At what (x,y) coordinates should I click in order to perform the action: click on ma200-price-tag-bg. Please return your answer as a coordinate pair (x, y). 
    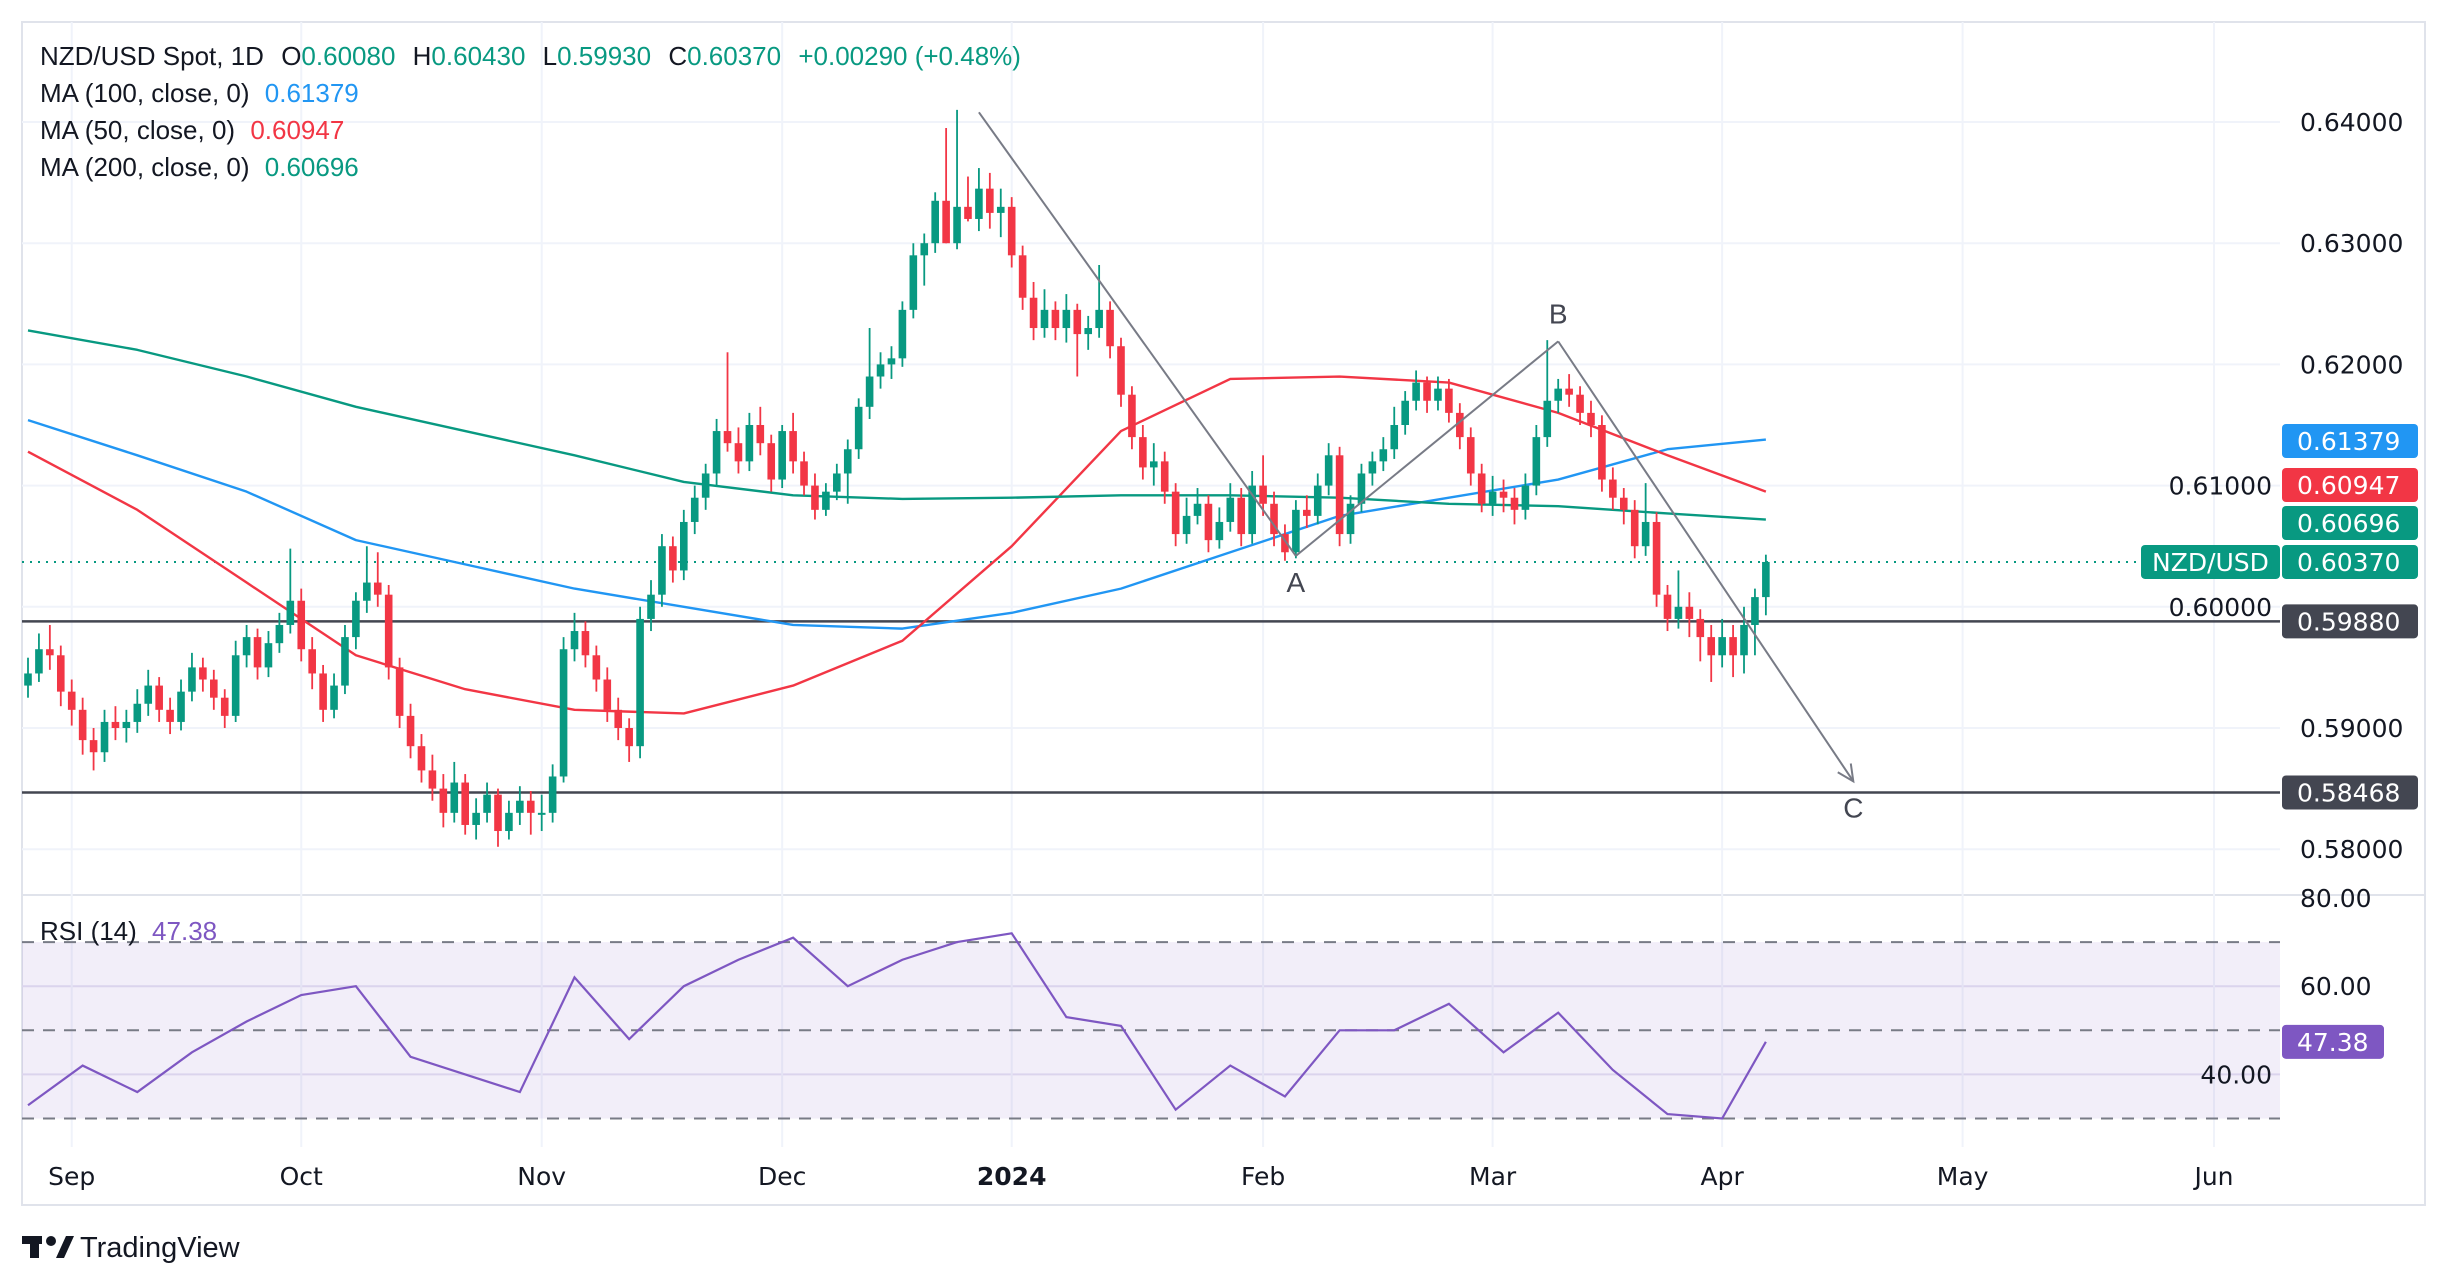
    Looking at the image, I should click on (2350, 523).